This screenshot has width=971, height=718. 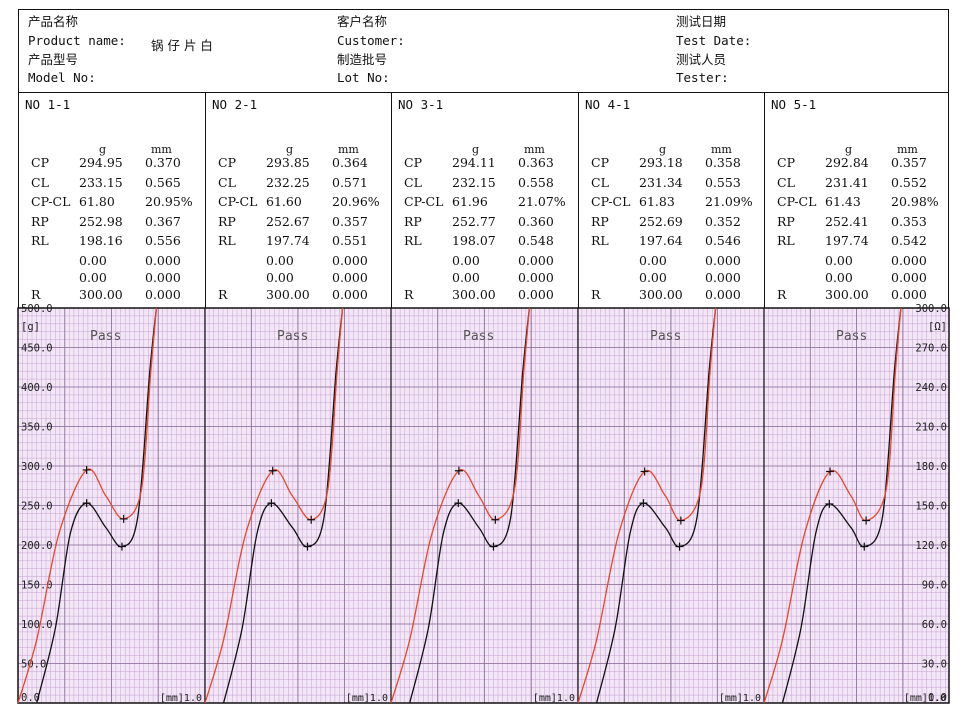 What do you see at coordinates (931, 349) in the screenshot?
I see `y2-tick-label: 270.0` at bounding box center [931, 349].